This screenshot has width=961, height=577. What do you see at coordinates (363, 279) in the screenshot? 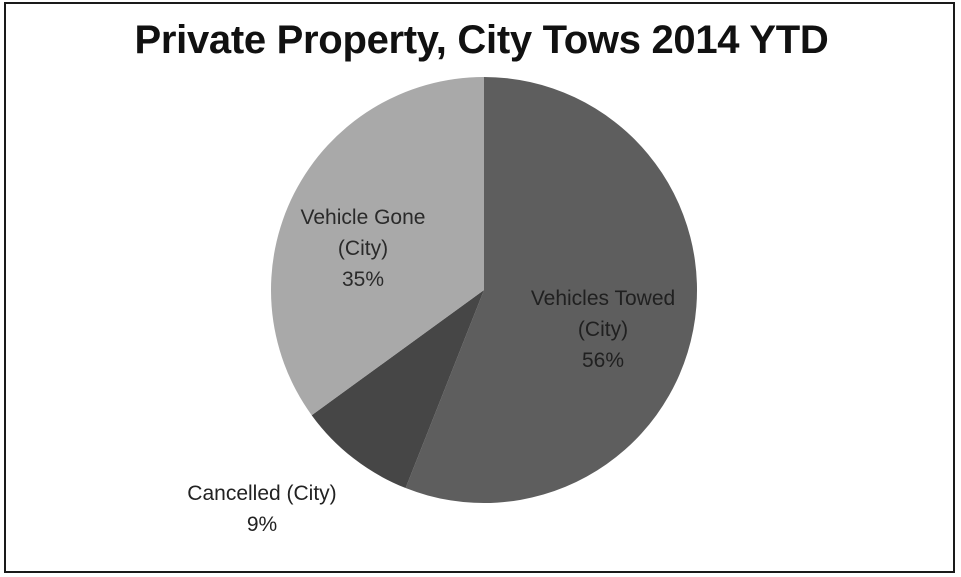
I see `slice-percent: 35%` at bounding box center [363, 279].